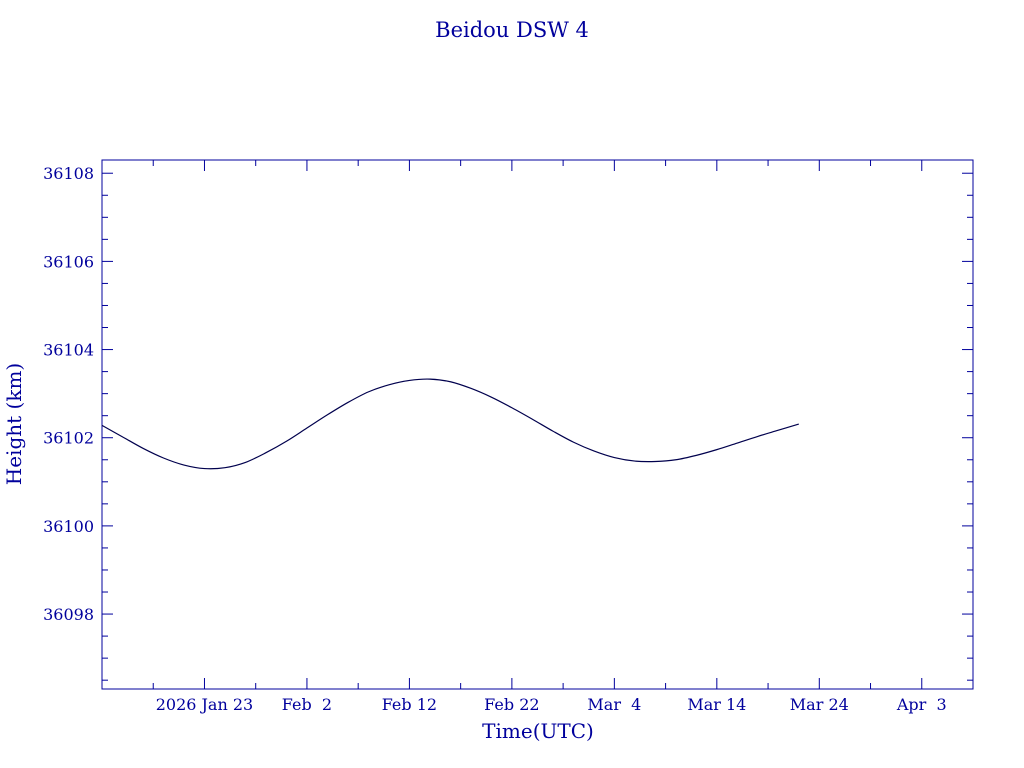 Image resolution: width=1024 pixels, height=768 pixels. I want to click on height-series-line, so click(450, 424).